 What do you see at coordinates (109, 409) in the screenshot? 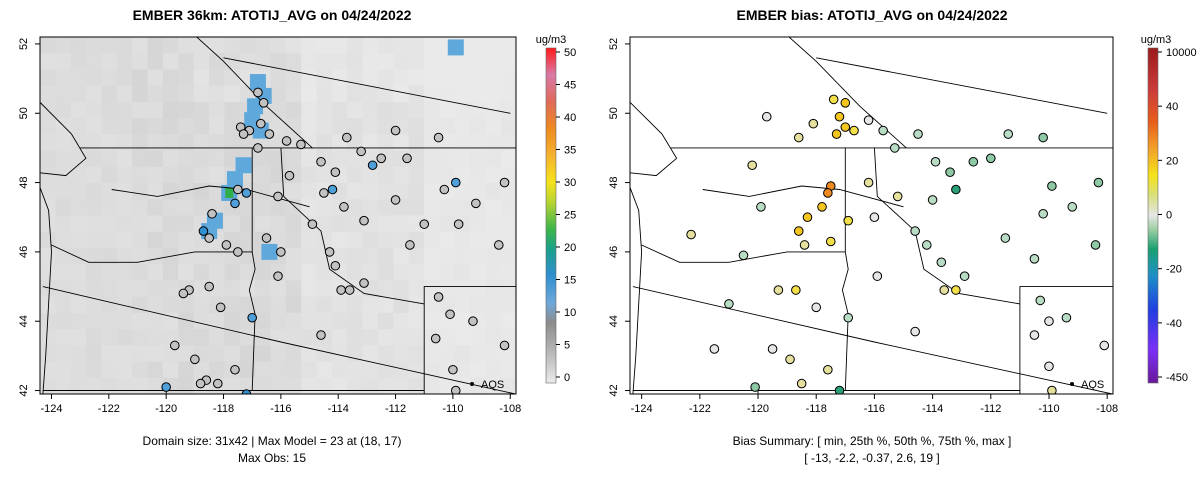
I see `x-tick-label: -122` at bounding box center [109, 409].